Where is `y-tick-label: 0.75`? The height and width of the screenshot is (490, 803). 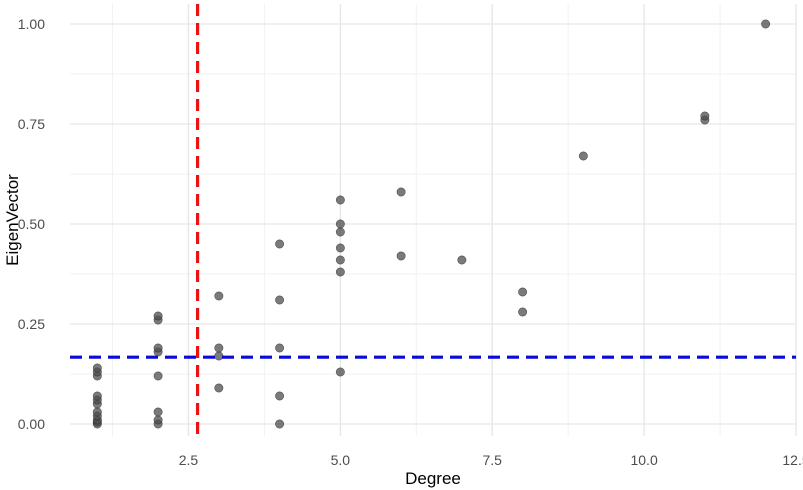
y-tick-label: 0.75 is located at coordinates (31, 124).